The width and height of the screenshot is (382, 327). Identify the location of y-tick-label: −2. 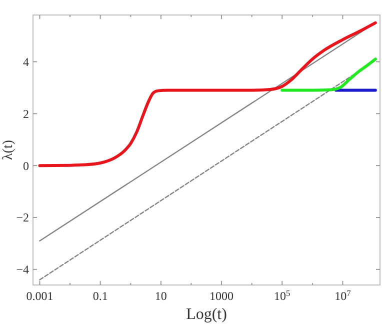
(22, 217).